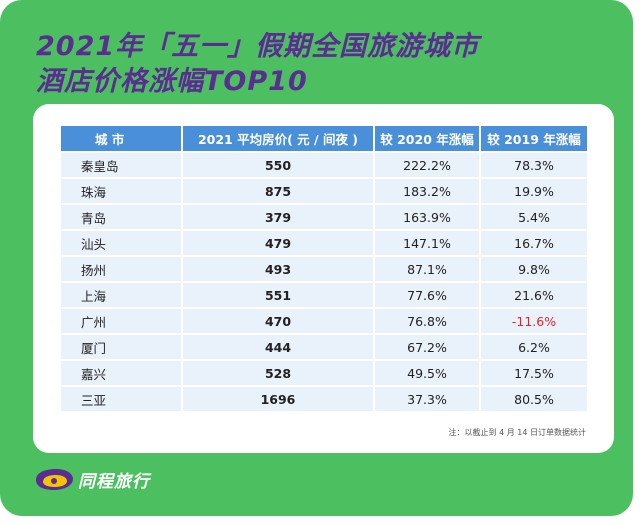  Describe the element at coordinates (121, 191) in the screenshot. I see `cell-city: 珠海` at that location.